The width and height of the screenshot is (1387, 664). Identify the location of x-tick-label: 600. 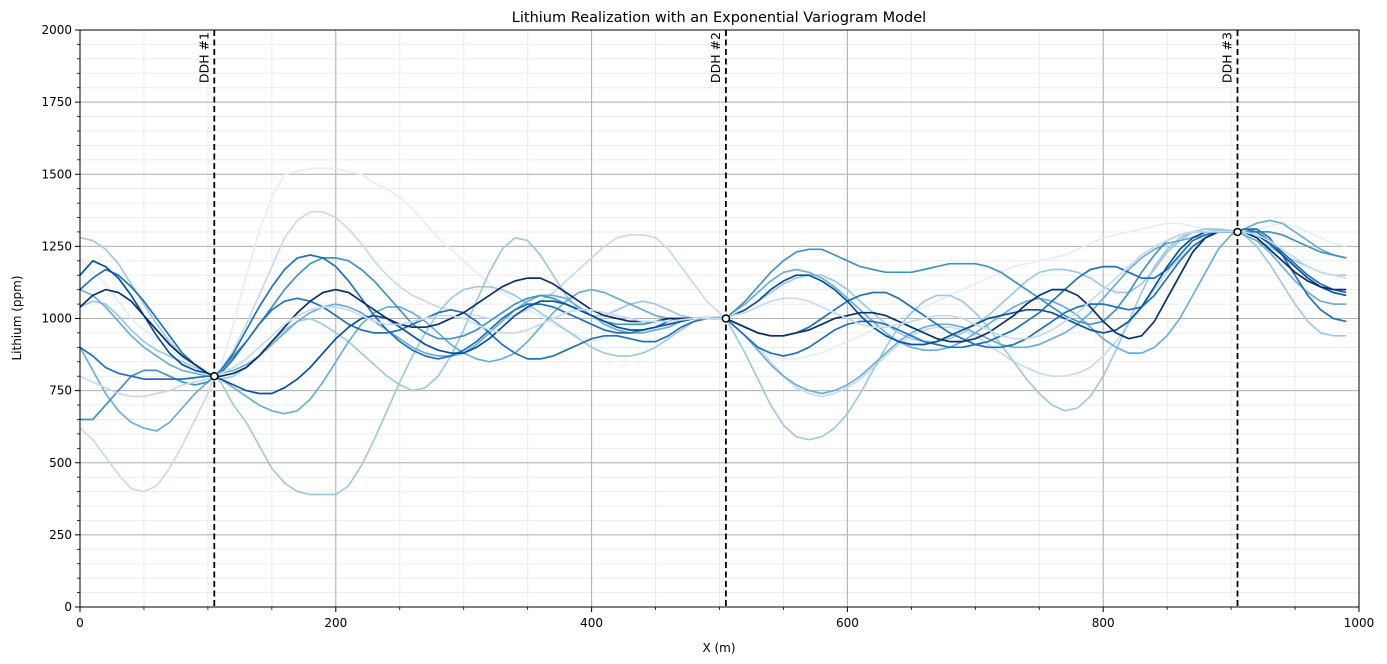
(847, 623).